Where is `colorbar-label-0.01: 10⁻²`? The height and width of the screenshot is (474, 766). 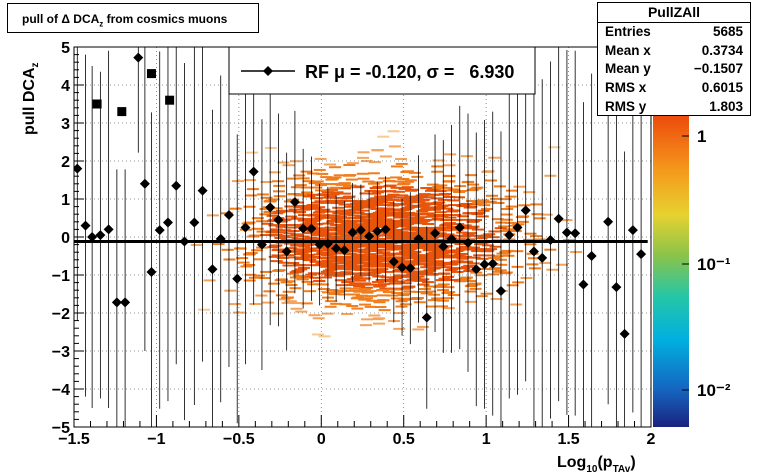
colorbar-label-0.01: 10⁻² is located at coordinates (714, 390).